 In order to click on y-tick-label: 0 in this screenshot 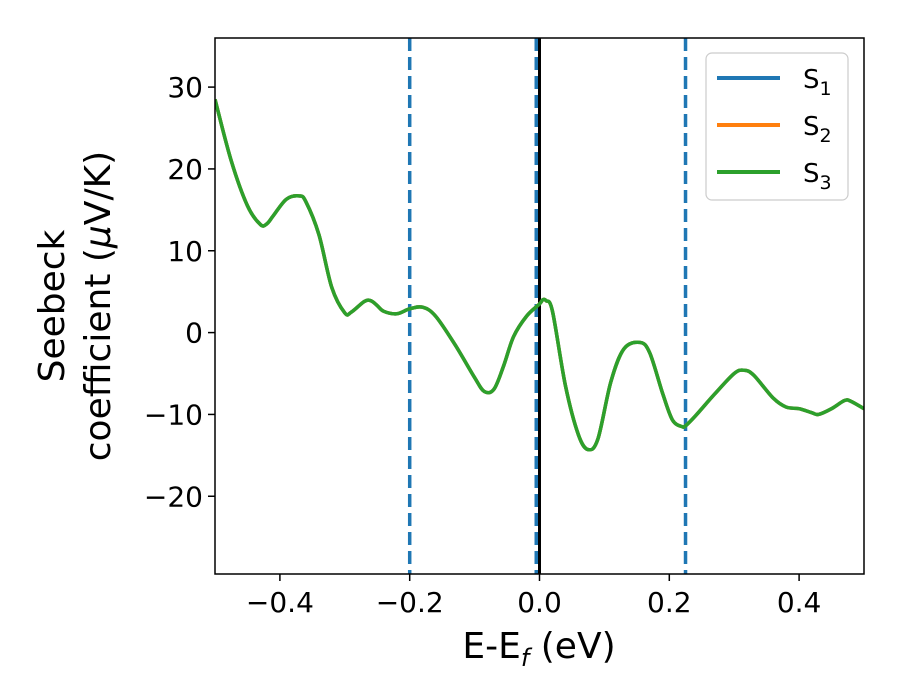, I will do `click(194, 333)`.